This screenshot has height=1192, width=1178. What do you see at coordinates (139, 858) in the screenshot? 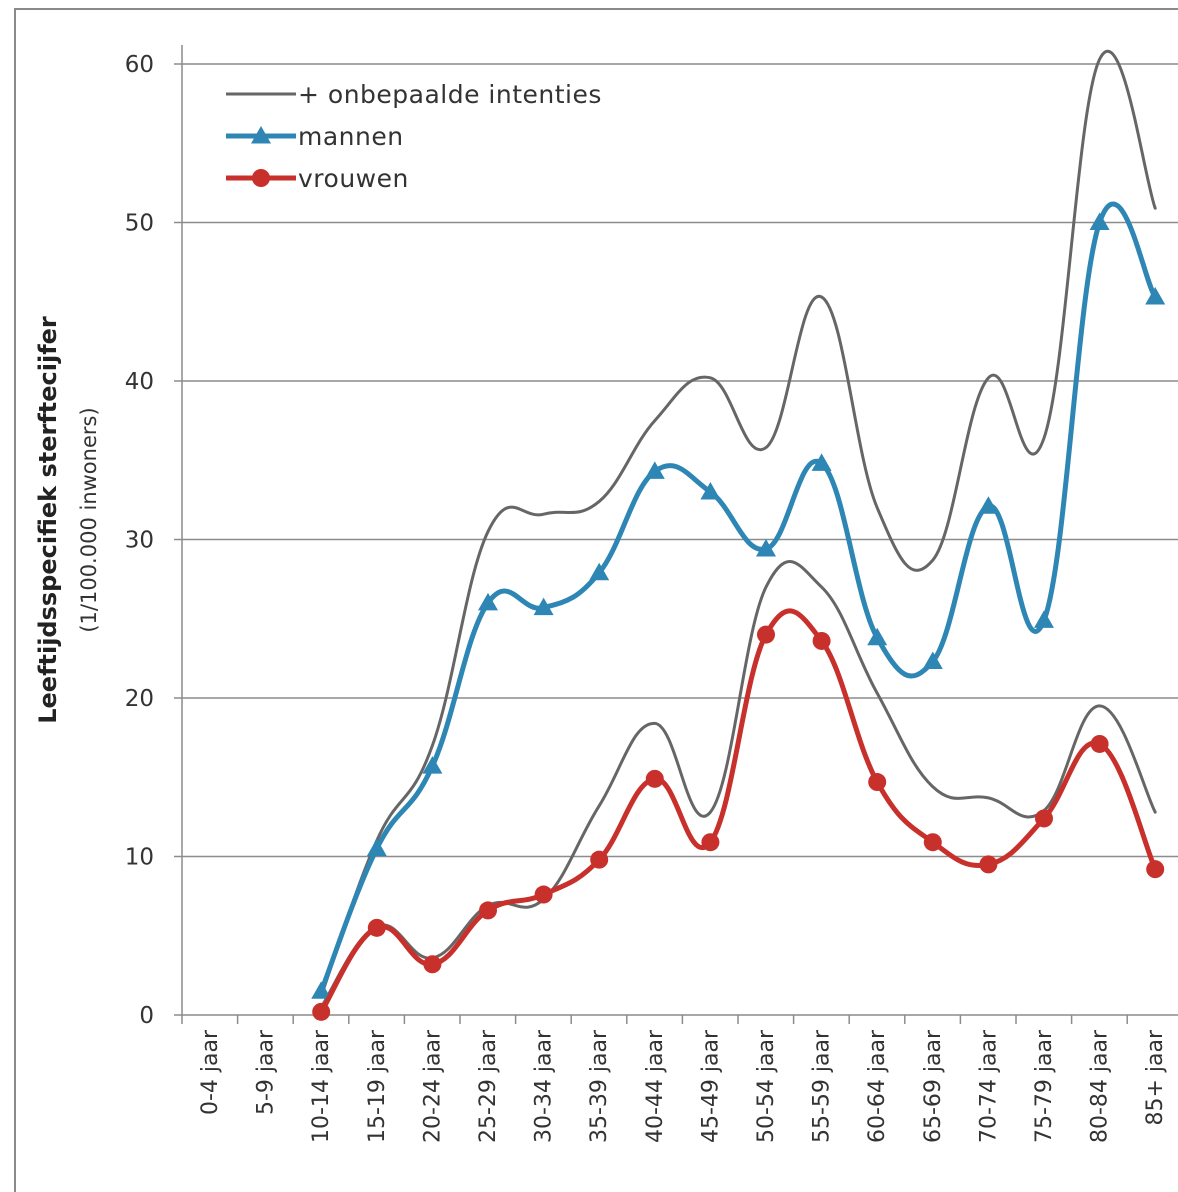
I see `y-tick-label: 10` at bounding box center [139, 858].